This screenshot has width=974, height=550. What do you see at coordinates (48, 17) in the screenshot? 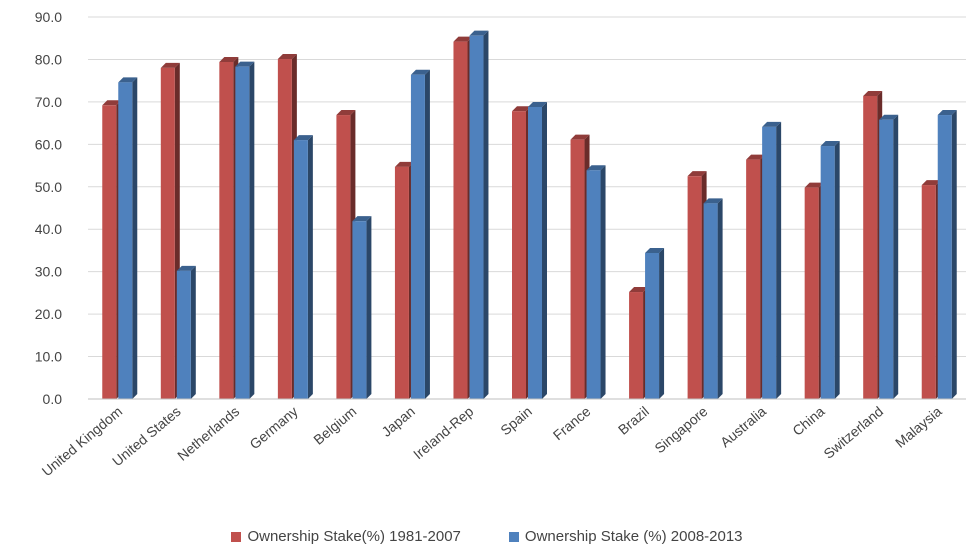
I see `y-tick-label: 90.0` at bounding box center [48, 17].